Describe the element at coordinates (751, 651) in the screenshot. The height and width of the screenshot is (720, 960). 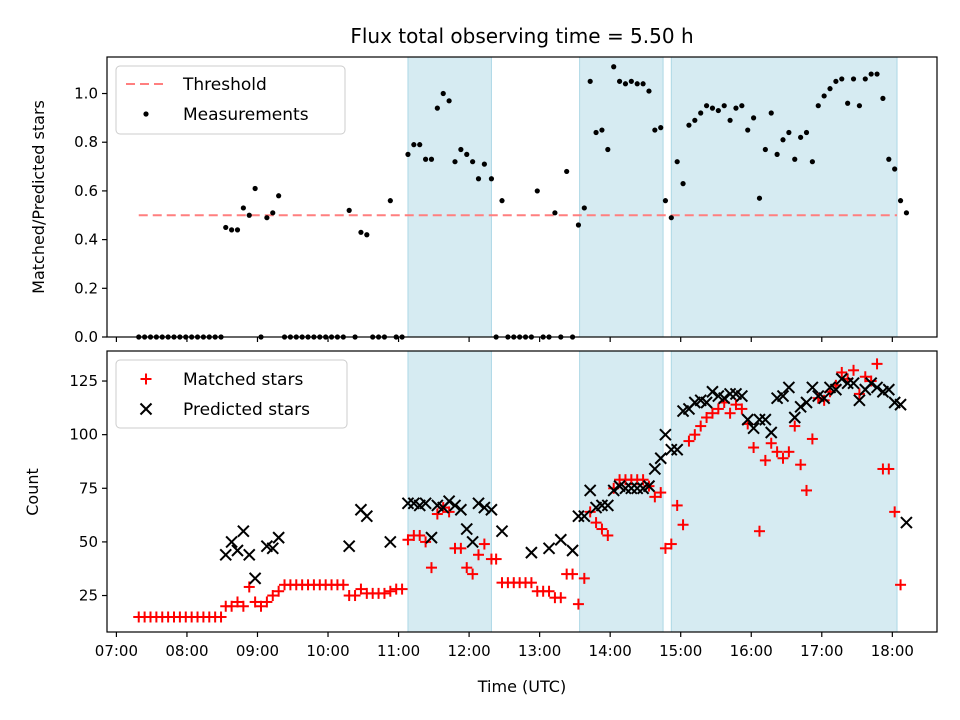
I see `x-tick-label: 16:00` at that location.